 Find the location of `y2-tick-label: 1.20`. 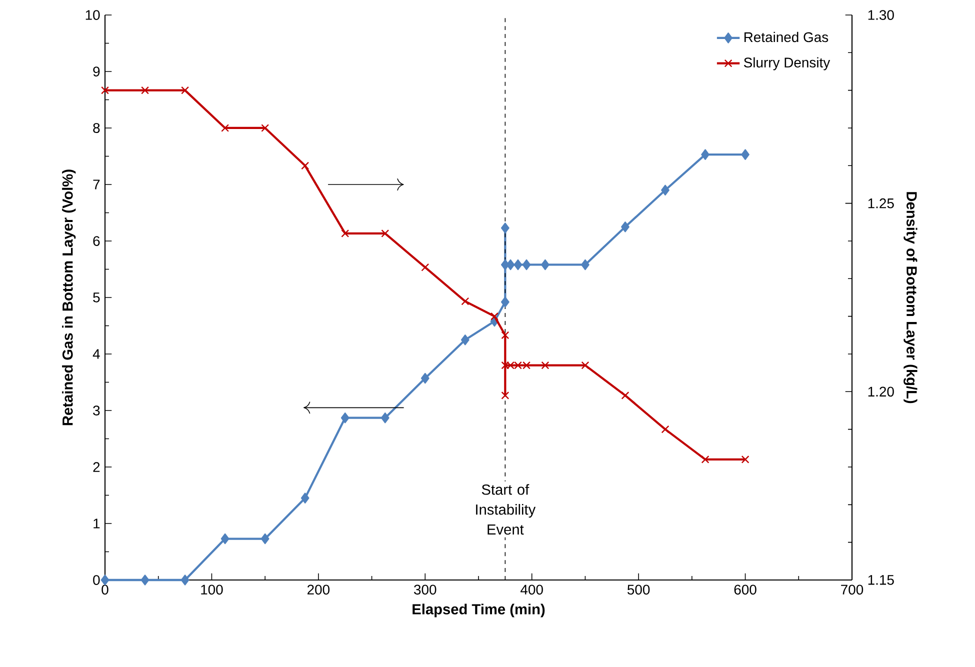

y2-tick-label: 1.20 is located at coordinates (881, 391).